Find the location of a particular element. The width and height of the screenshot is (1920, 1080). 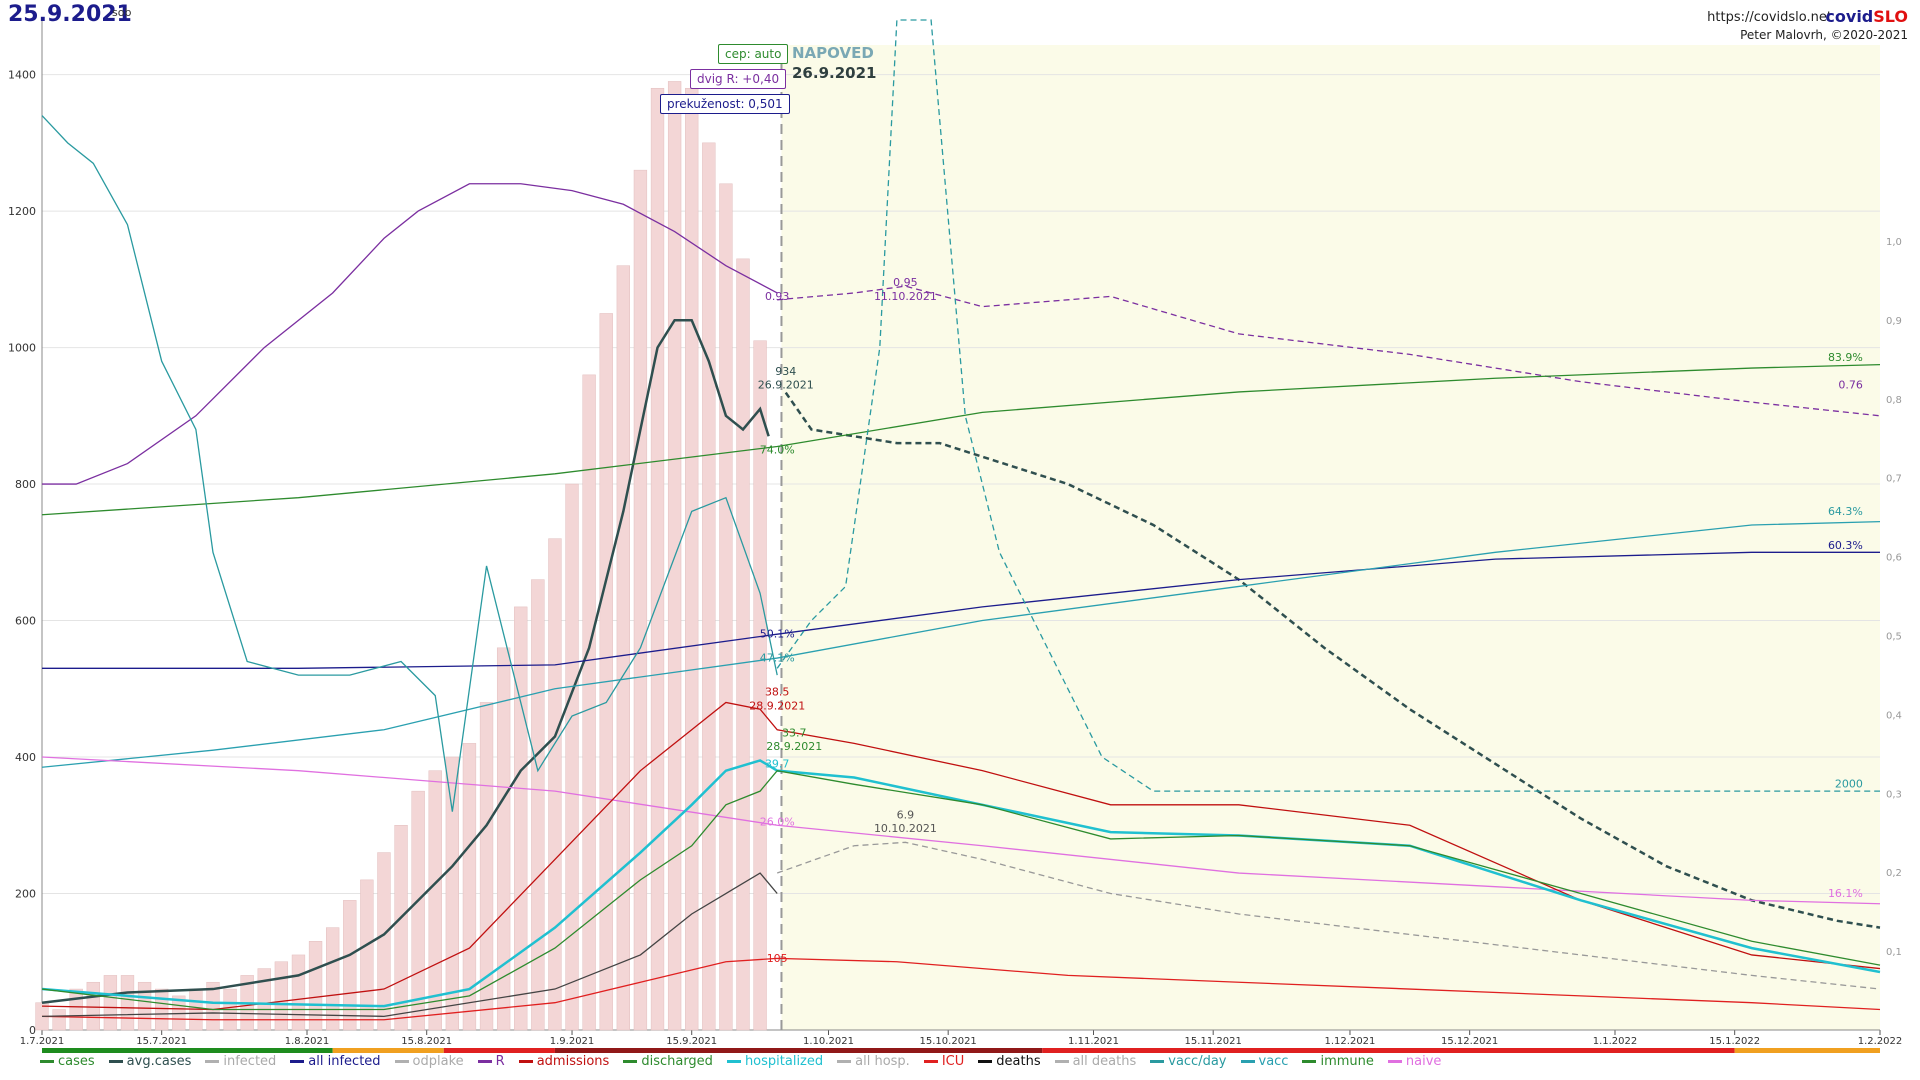

annotation-19: 64.3% is located at coordinates (1845, 511).